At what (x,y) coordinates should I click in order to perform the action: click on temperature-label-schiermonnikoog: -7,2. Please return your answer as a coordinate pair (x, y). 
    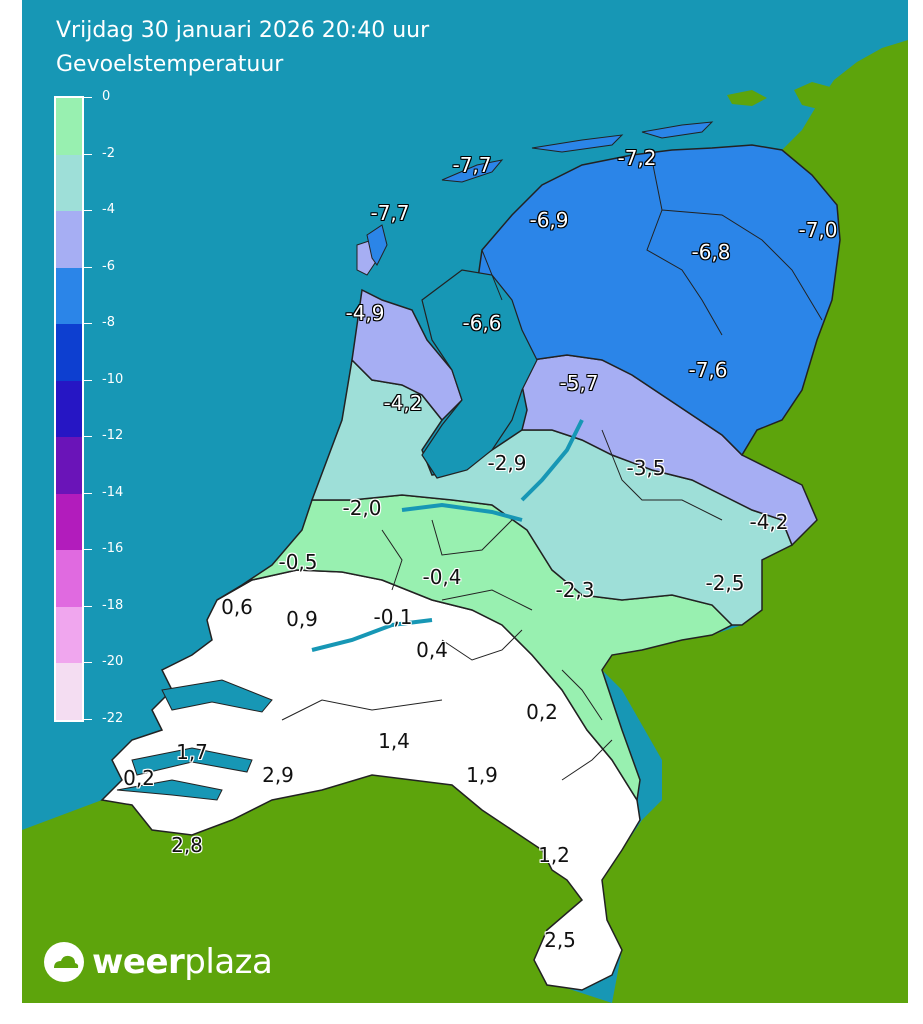
    Looking at the image, I should click on (637, 158).